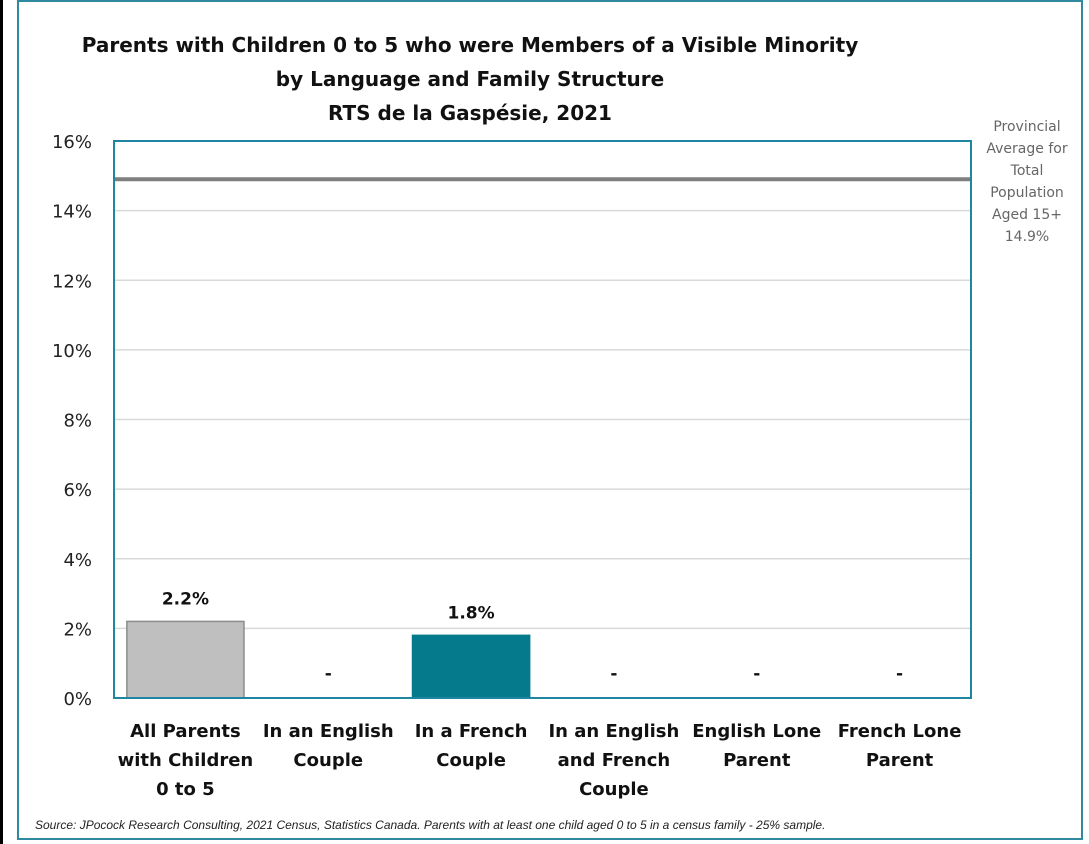 Image resolution: width=1089 pixels, height=844 pixels. What do you see at coordinates (471, 731) in the screenshot?
I see `x-category-label-line: In a French` at bounding box center [471, 731].